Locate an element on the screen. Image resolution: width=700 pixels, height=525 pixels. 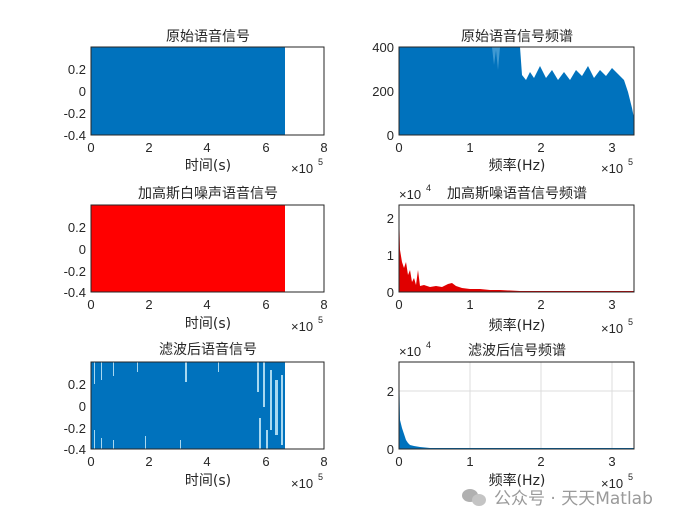
grid-lines is located at coordinates (516, 405).